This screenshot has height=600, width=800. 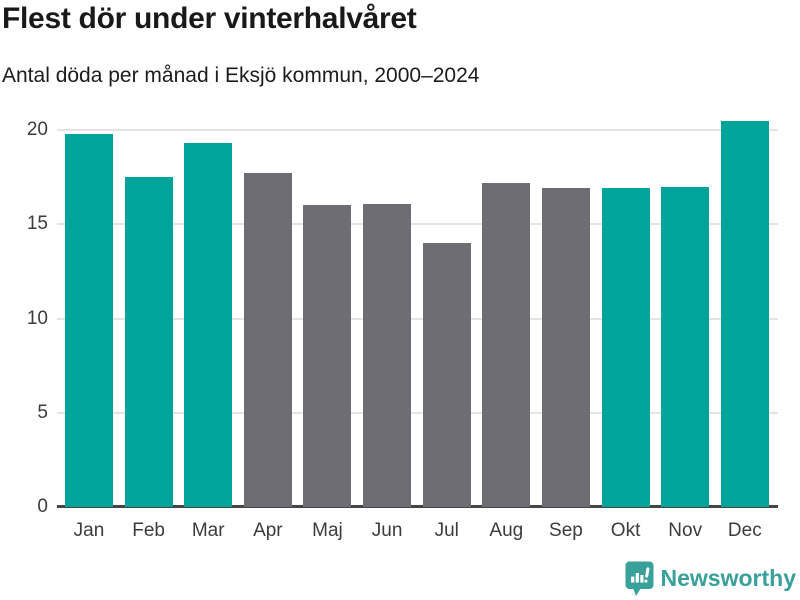 What do you see at coordinates (148, 530) in the screenshot?
I see `x-tick-label: Feb` at bounding box center [148, 530].